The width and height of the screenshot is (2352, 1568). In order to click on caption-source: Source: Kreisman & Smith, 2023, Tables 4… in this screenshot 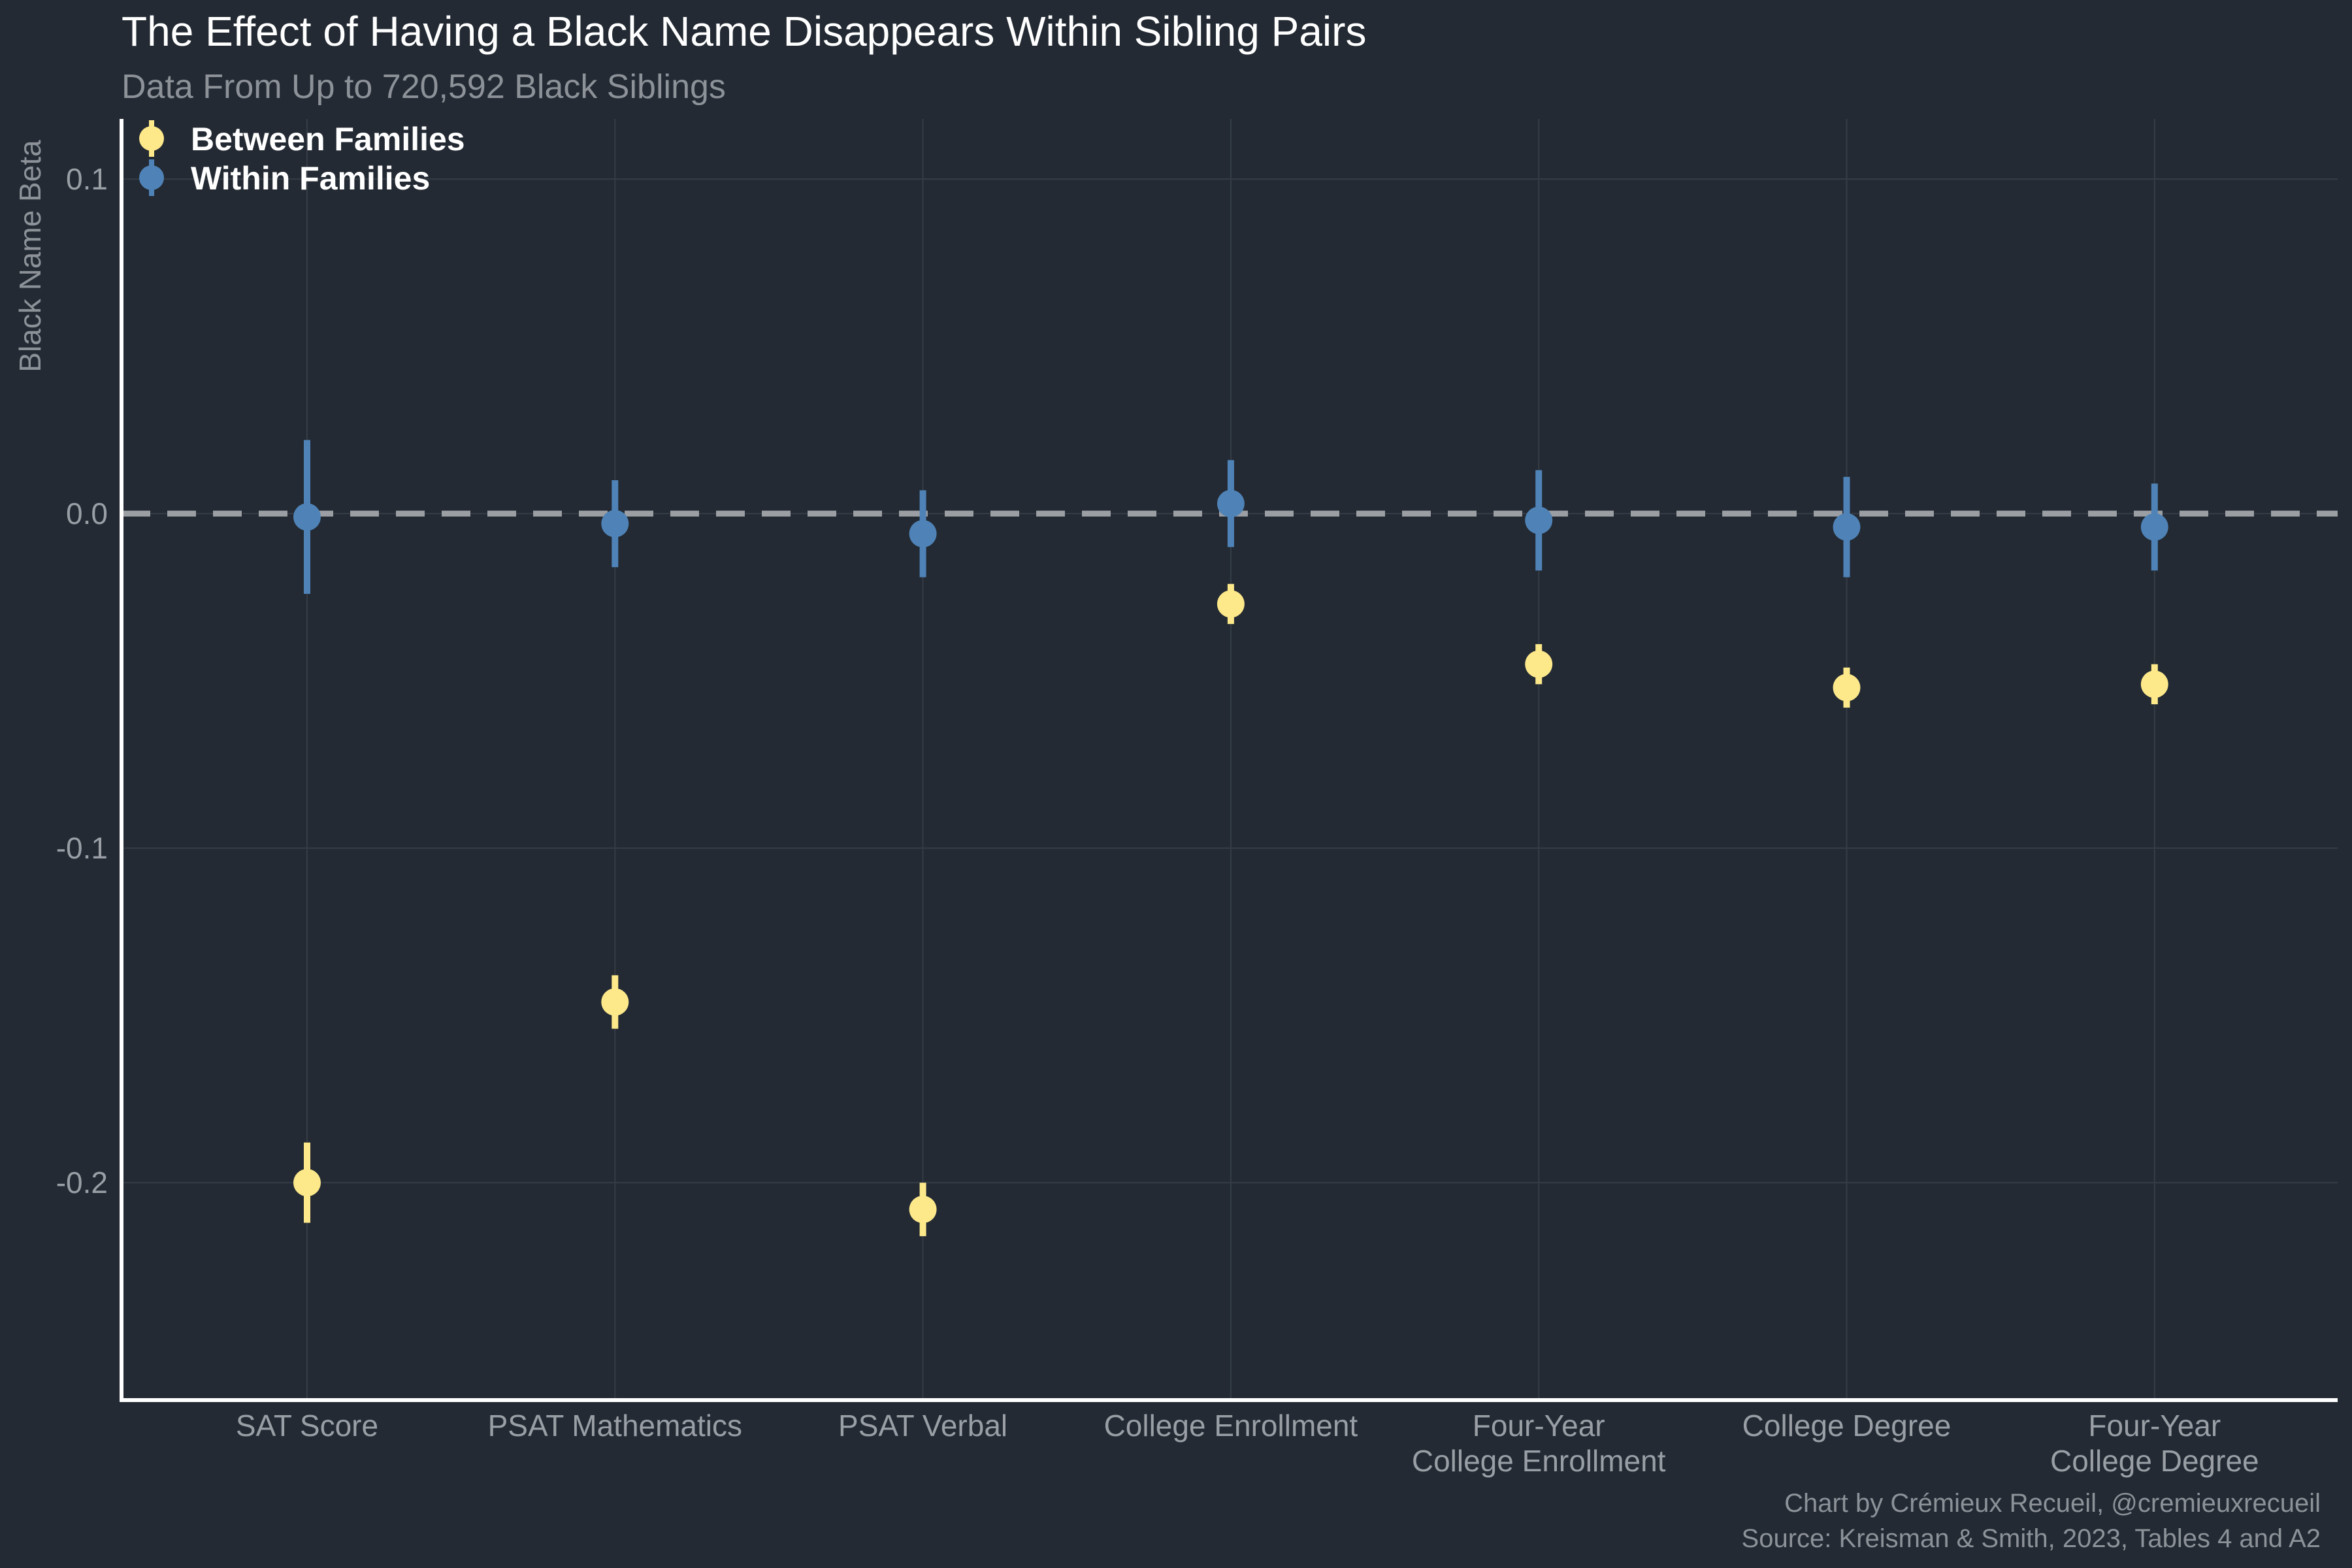, I will do `click(2031, 1538)`.